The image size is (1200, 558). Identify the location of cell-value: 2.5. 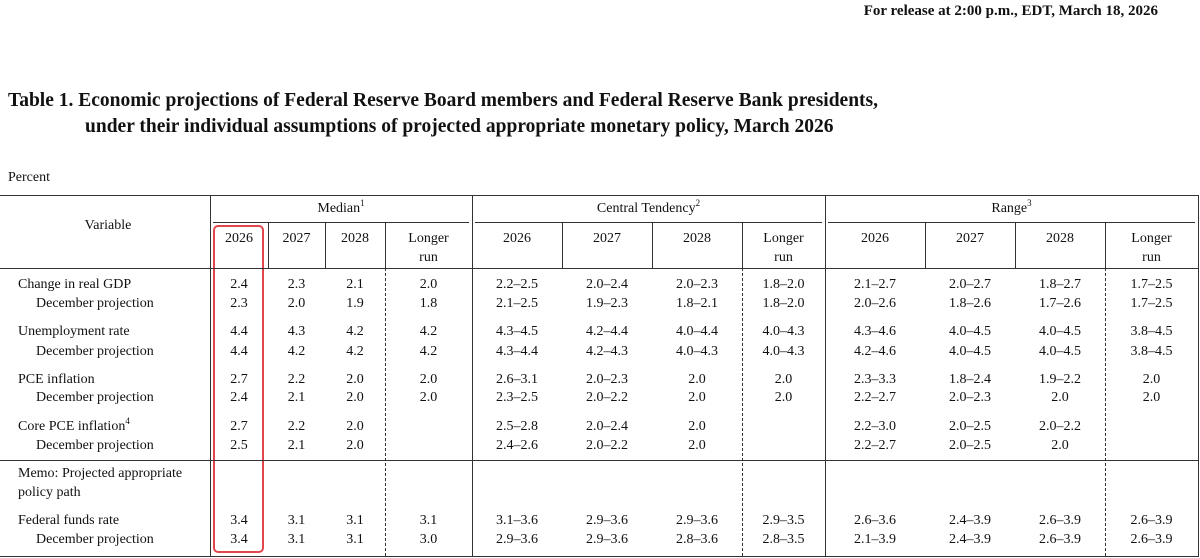
(239, 445).